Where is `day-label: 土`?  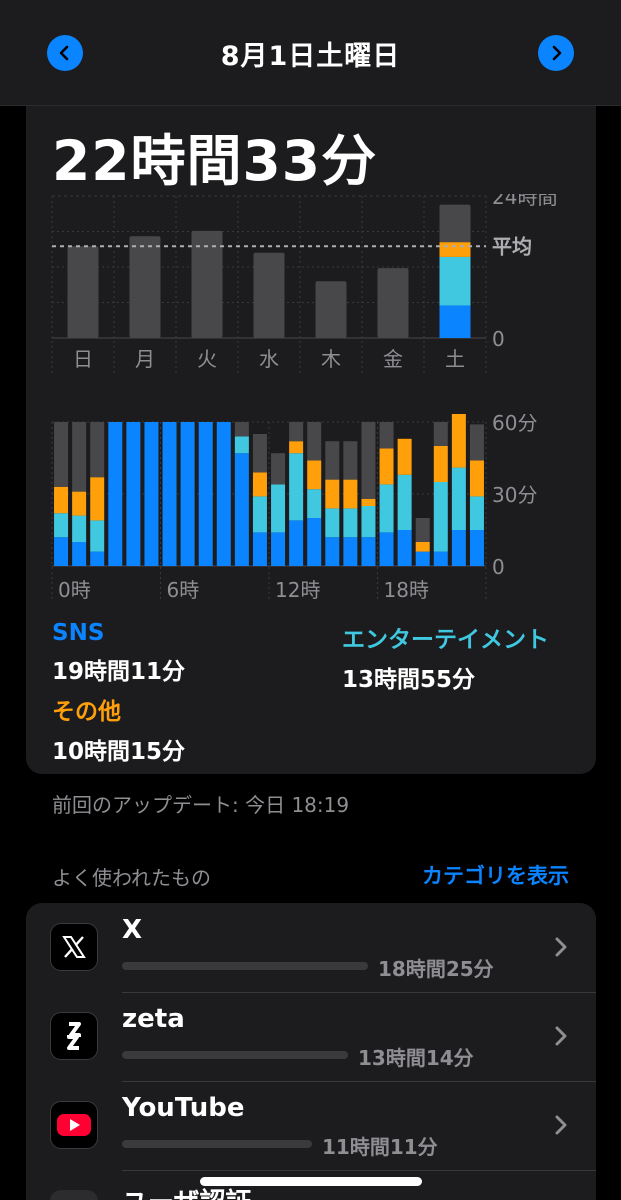
day-label: 土 is located at coordinates (455, 359).